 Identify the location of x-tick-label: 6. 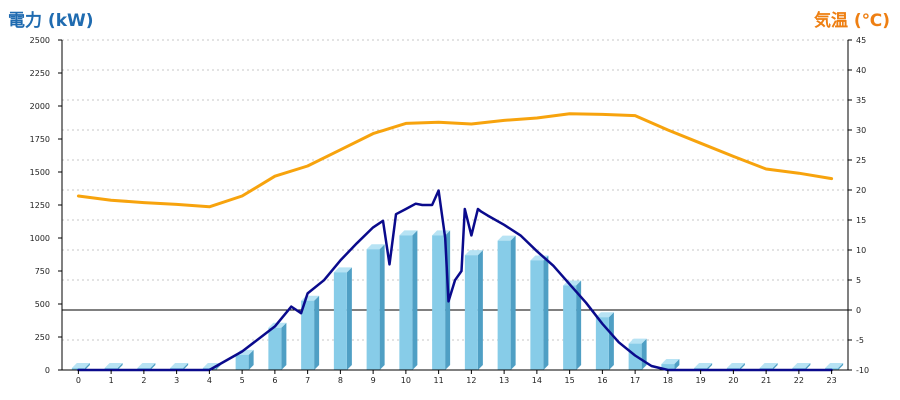
(274, 380).